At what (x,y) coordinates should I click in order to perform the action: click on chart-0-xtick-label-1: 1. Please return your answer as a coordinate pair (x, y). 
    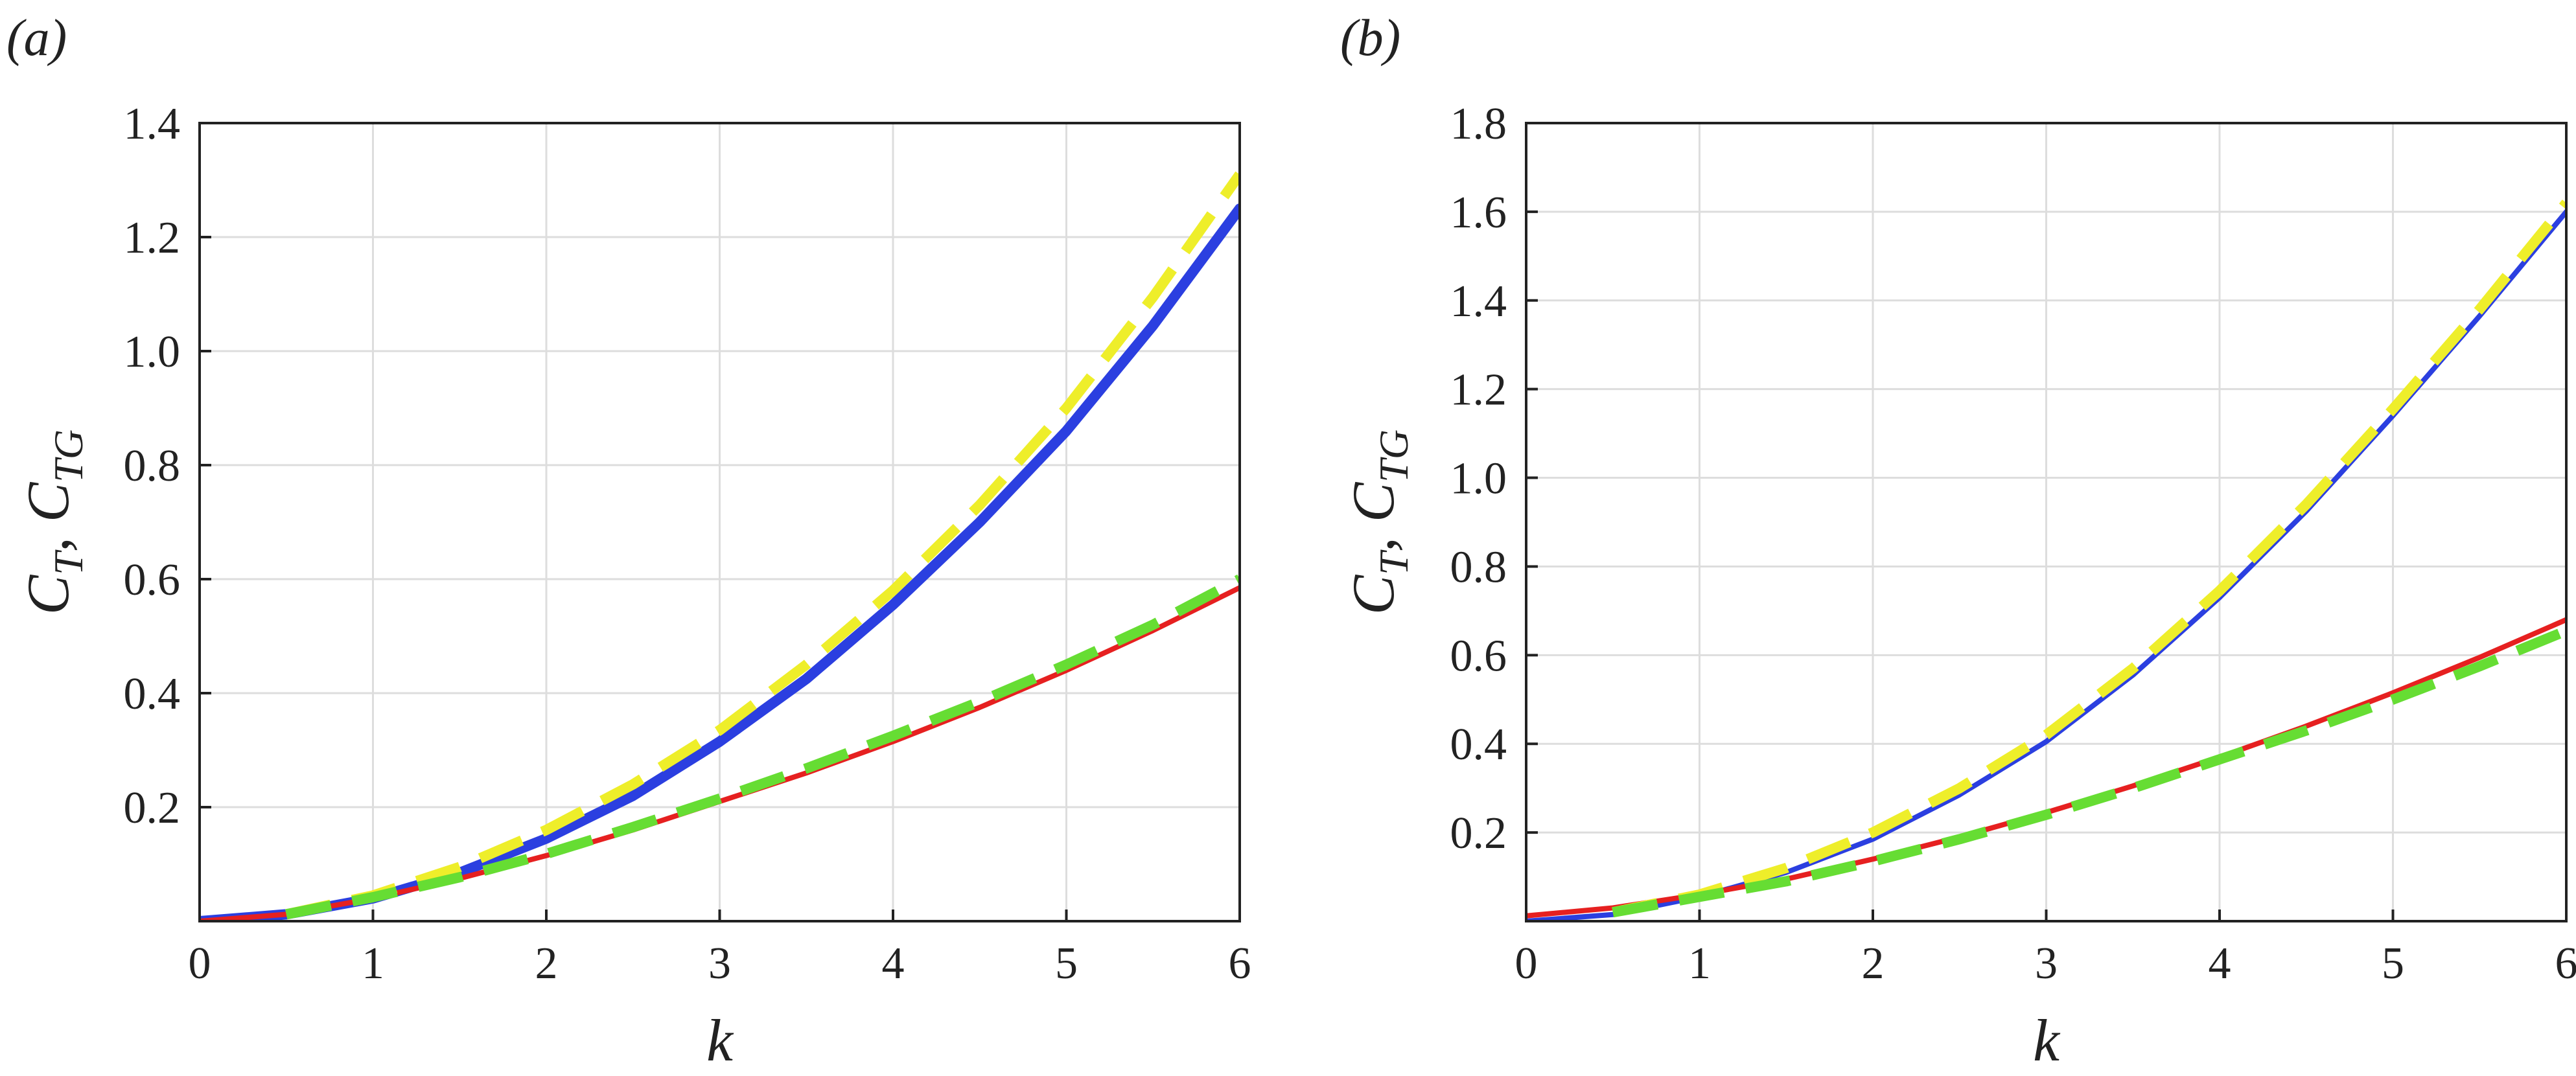
    Looking at the image, I should click on (373, 964).